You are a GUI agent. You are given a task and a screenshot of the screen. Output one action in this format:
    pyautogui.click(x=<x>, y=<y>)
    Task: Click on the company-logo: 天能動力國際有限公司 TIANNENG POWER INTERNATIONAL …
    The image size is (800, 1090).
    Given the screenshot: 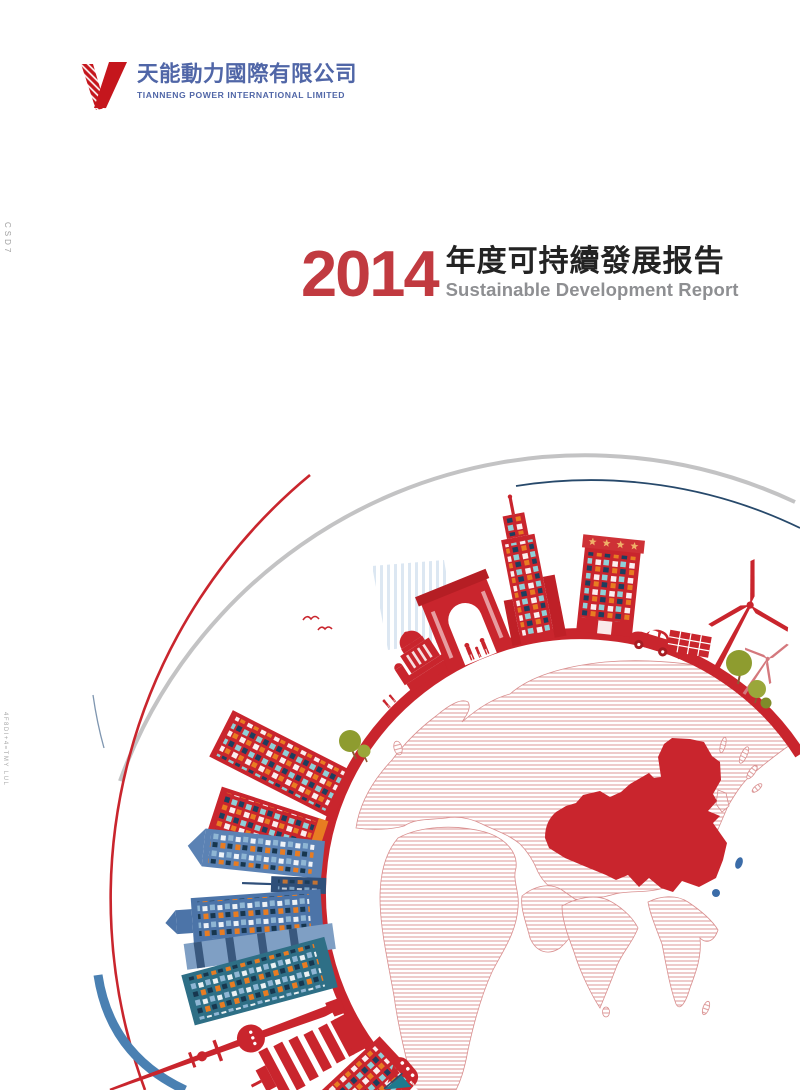 What is the action you would take?
    pyautogui.click(x=218, y=87)
    